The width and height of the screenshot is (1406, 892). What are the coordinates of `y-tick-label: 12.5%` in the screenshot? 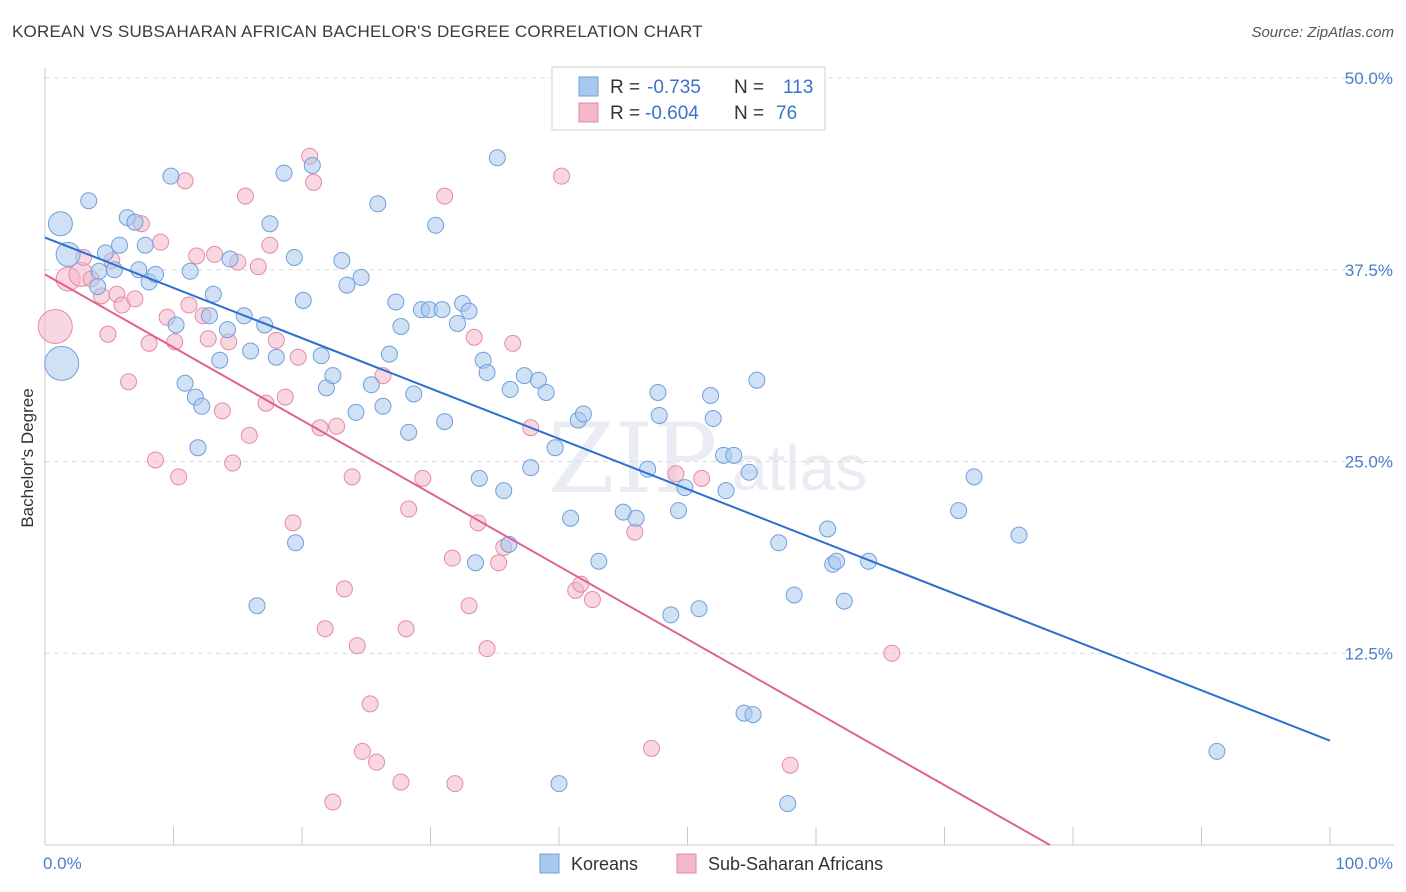 It's located at (1369, 653).